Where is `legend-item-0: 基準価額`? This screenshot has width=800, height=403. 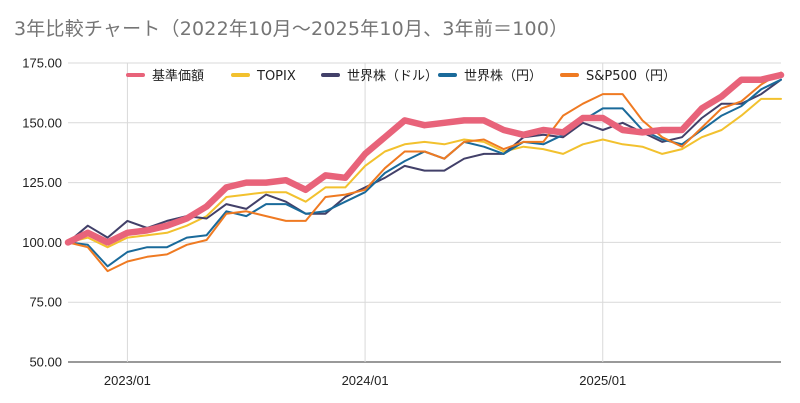 legend-item-0: 基準価額 is located at coordinates (165, 76).